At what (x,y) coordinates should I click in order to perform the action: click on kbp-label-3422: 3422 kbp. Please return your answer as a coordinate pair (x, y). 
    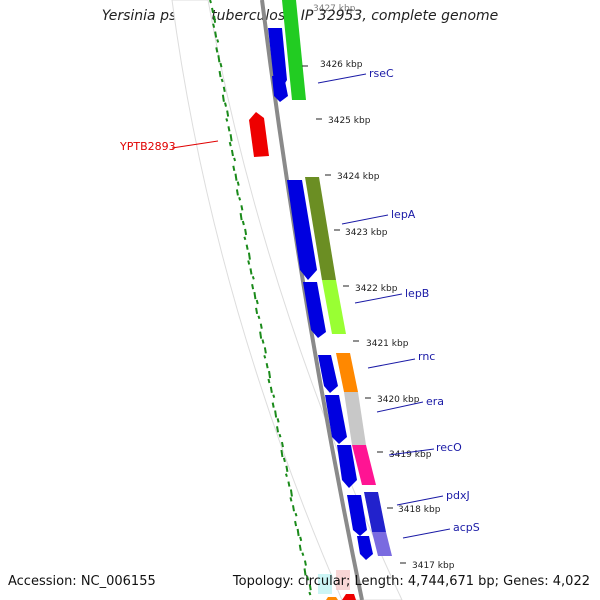
    Looking at the image, I should click on (376, 289).